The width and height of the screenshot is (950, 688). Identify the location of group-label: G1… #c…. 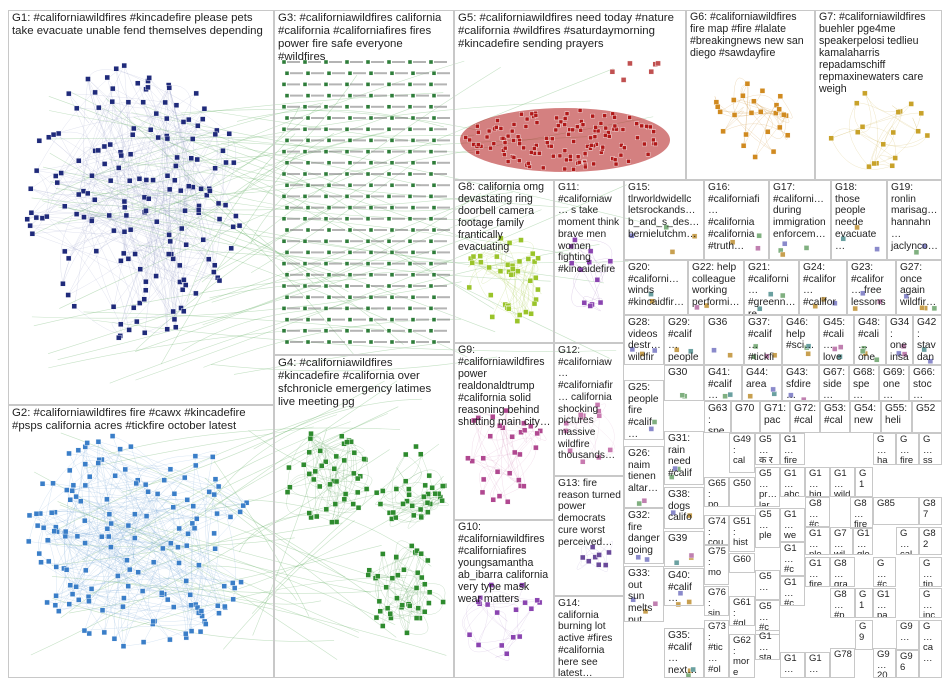
(790, 591).